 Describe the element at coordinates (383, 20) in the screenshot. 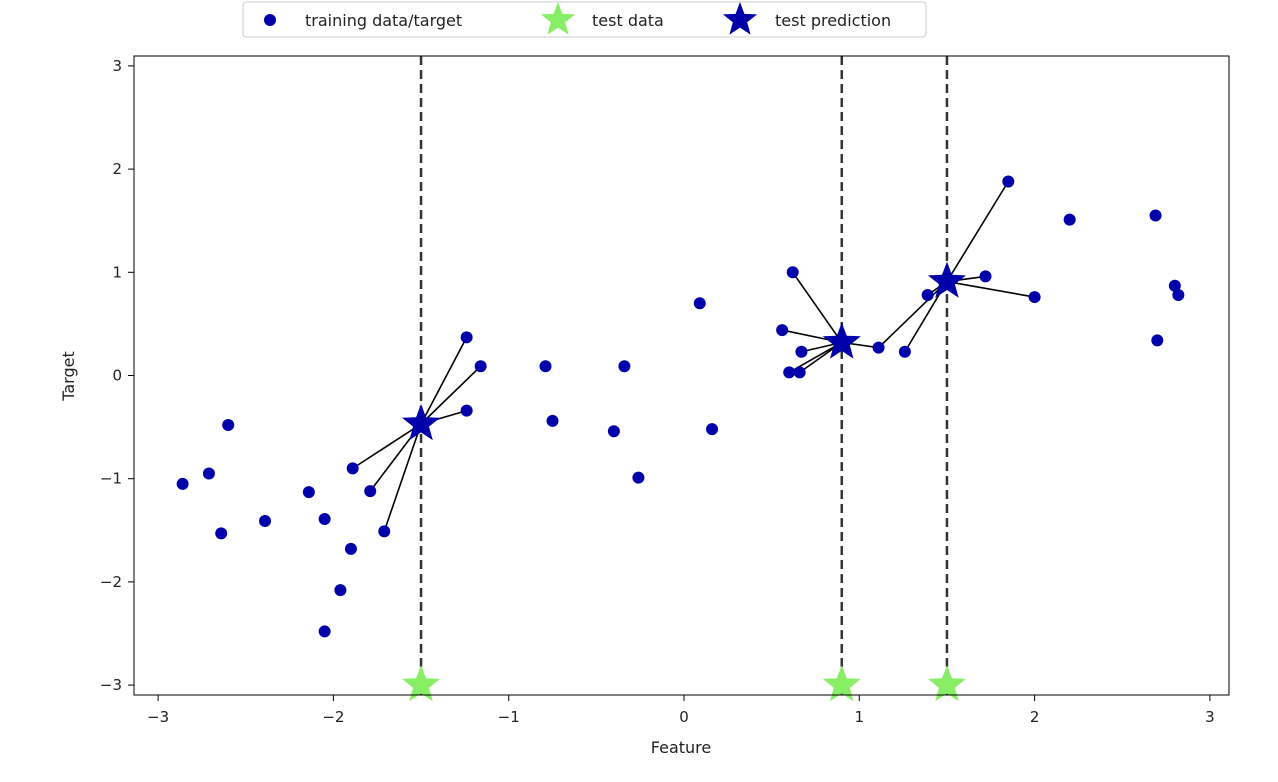

I see `legend-label-training: training data/target` at that location.